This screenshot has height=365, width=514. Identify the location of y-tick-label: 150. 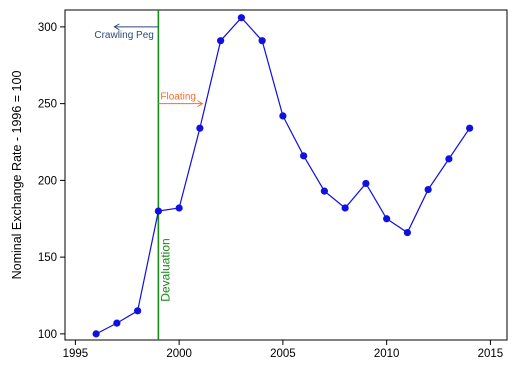
(47, 258).